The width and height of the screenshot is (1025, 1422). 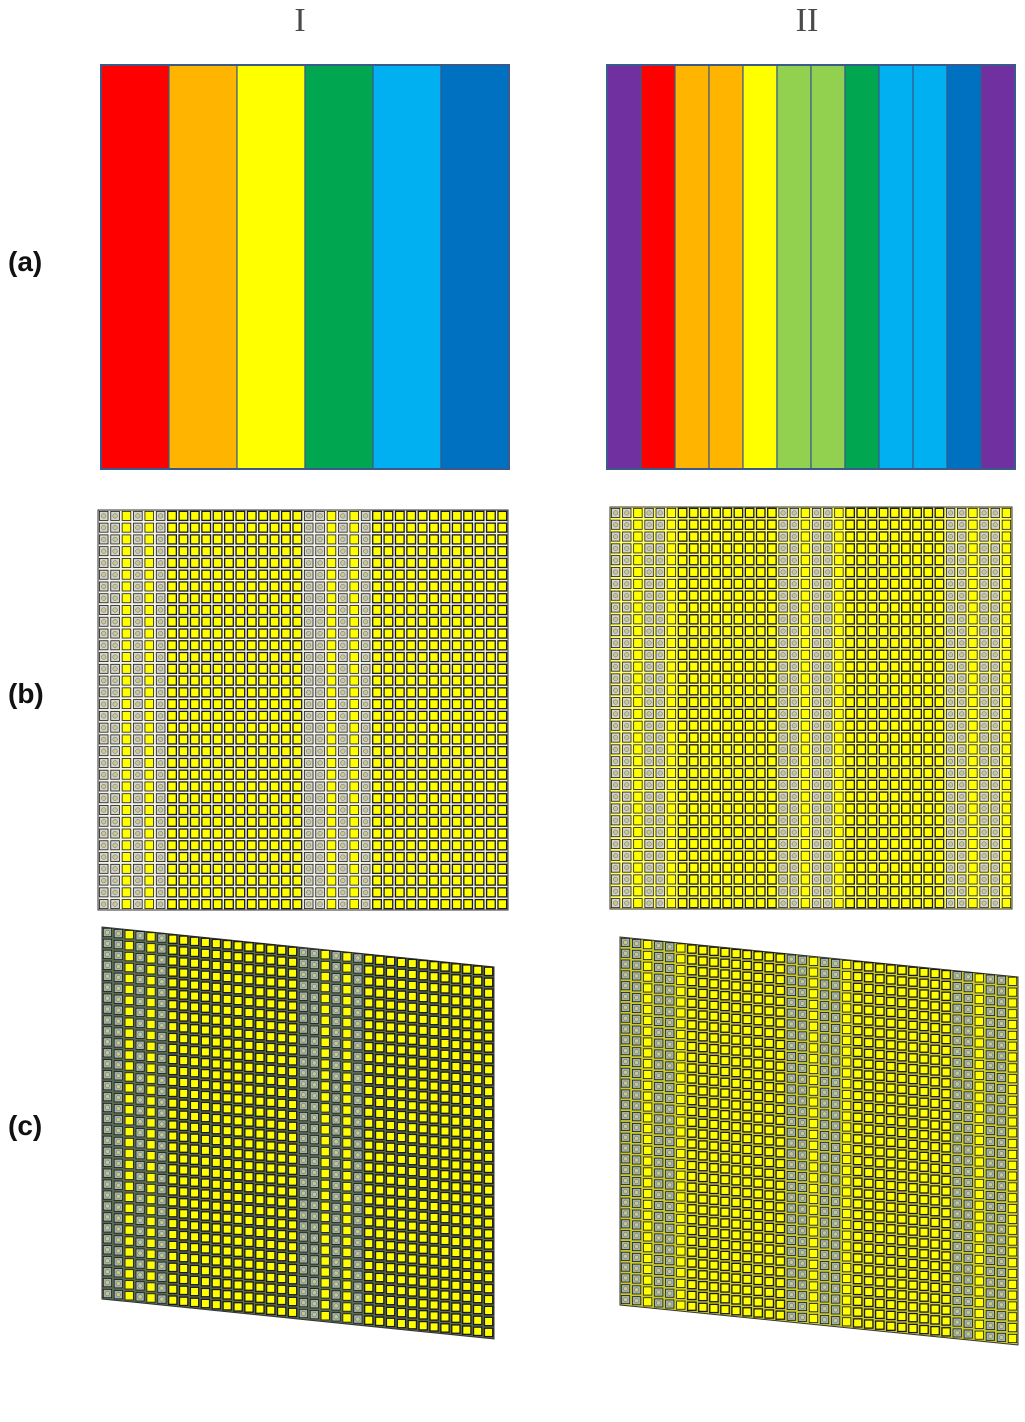 I want to click on panel-b-II, so click(x=811, y=708).